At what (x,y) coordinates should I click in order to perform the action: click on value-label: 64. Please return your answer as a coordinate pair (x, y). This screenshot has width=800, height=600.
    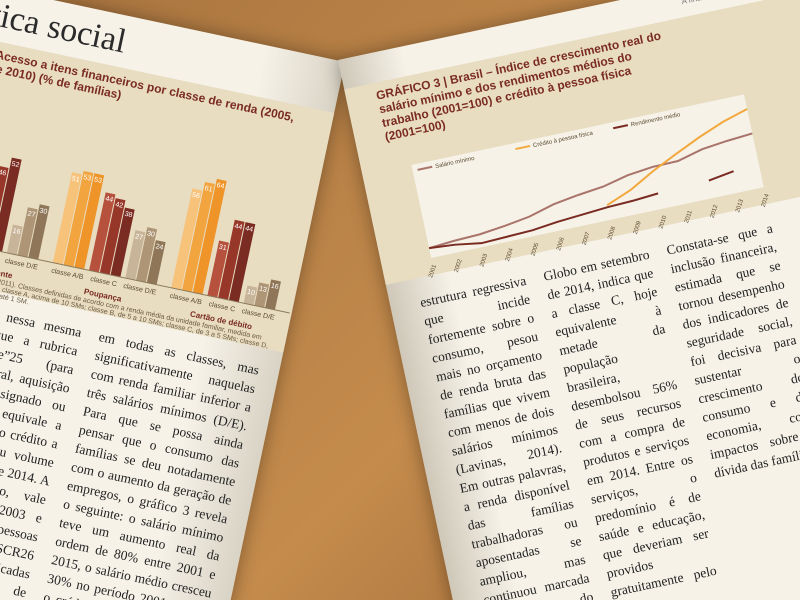
    Looking at the image, I should click on (220, 186).